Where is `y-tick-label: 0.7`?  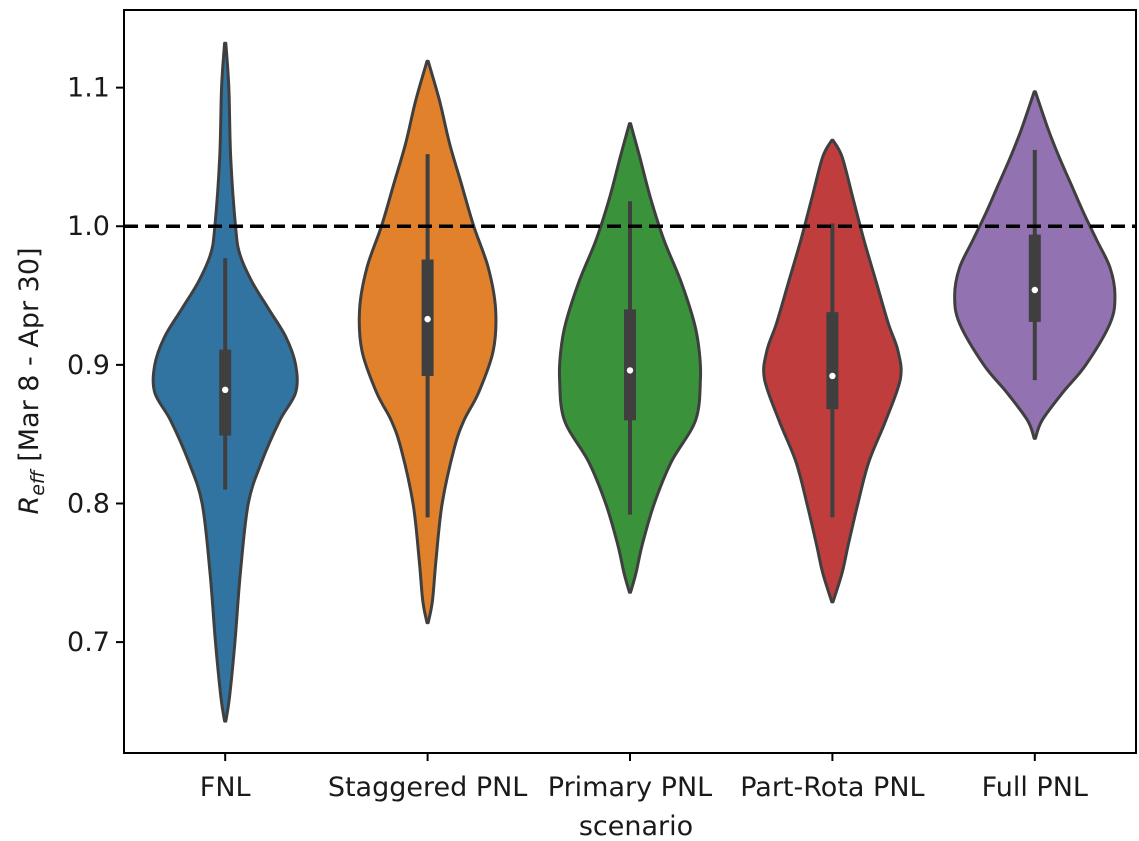 y-tick-label: 0.7 is located at coordinates (88, 642).